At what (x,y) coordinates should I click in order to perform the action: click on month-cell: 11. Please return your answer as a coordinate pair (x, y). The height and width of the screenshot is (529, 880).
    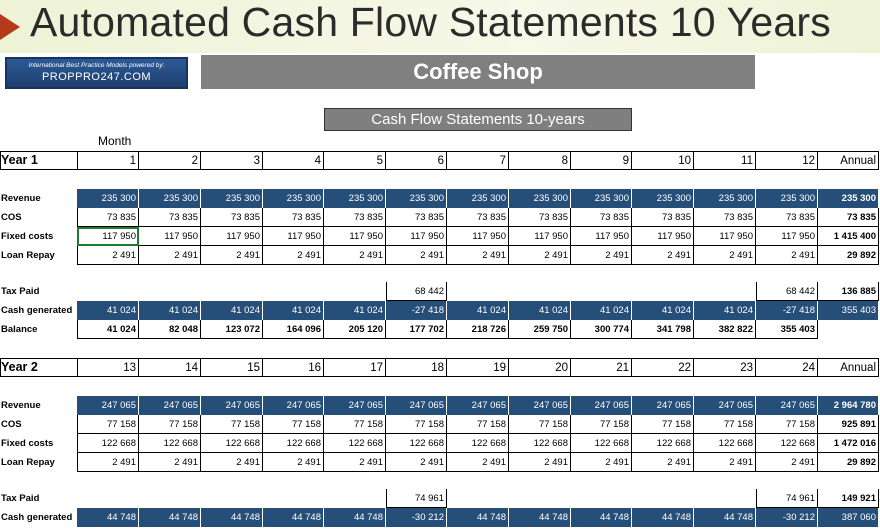
    Looking at the image, I should click on (725, 160).